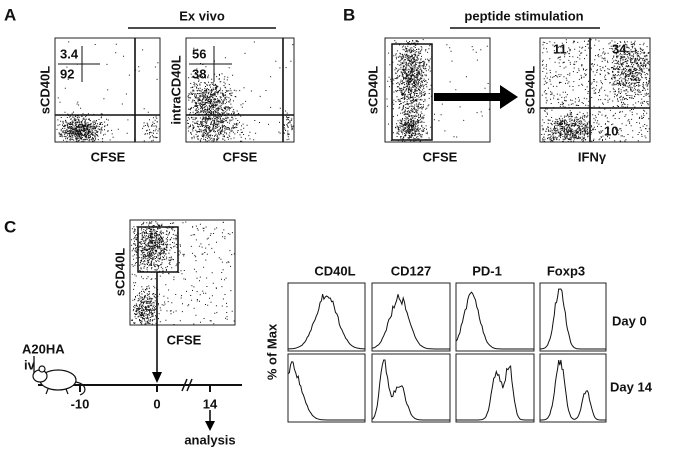 The width and height of the screenshot is (675, 451). What do you see at coordinates (566, 270) in the screenshot?
I see `marker-label: Foxp3` at bounding box center [566, 270].